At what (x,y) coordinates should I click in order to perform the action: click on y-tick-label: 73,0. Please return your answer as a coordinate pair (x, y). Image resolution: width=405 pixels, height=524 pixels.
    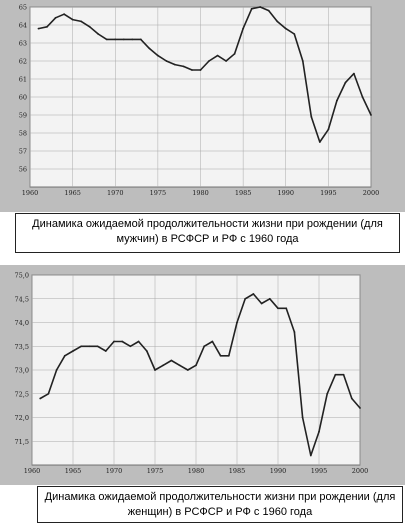
    Looking at the image, I should click on (22, 371).